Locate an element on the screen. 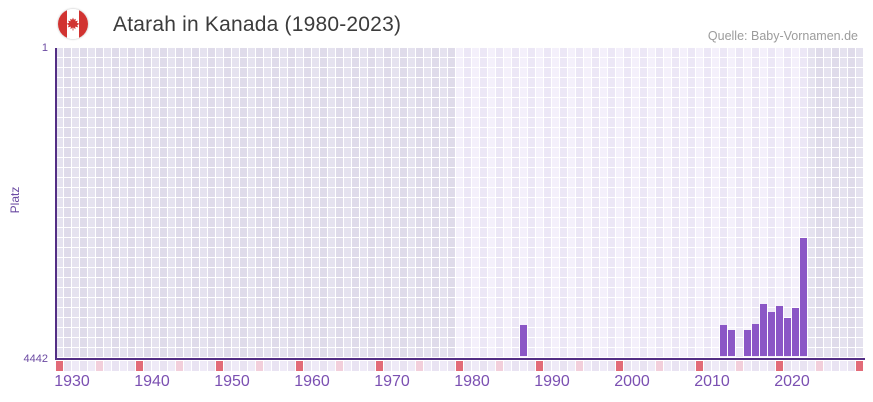 The height and width of the screenshot is (402, 873). y-axis-title: Platz is located at coordinates (15, 200).